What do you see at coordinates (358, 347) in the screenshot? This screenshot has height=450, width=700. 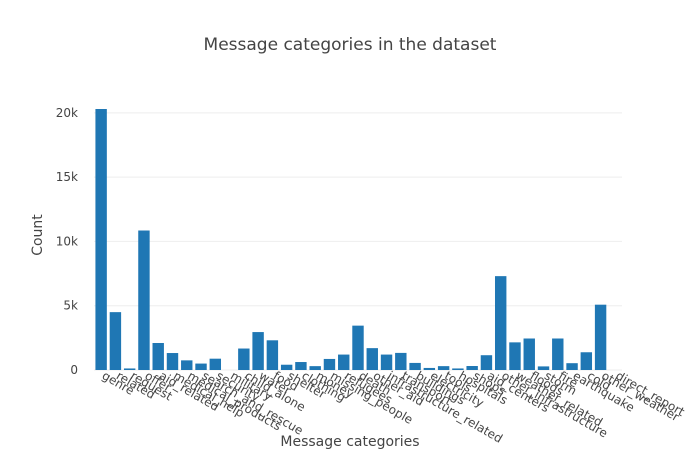 I see `bar-death` at bounding box center [358, 347].